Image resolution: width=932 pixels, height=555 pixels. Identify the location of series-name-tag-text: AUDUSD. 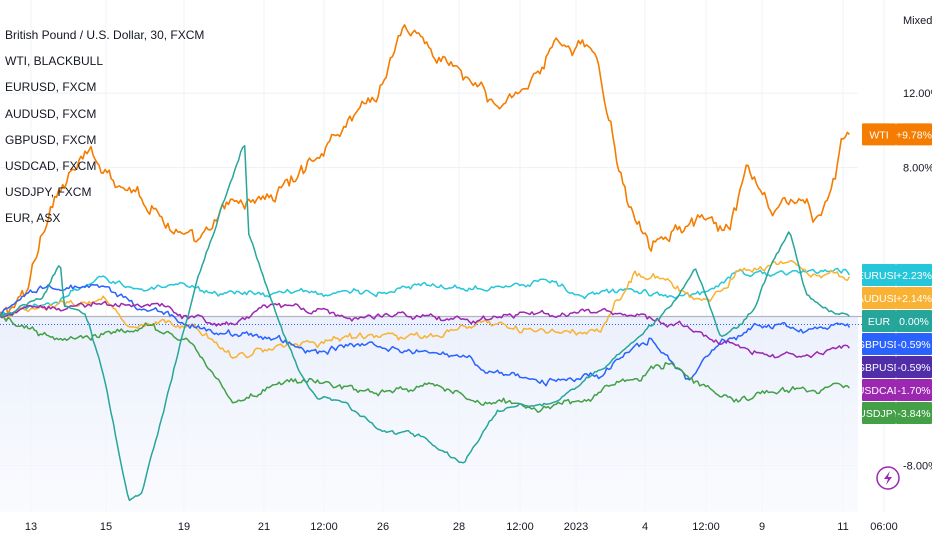
(879, 299).